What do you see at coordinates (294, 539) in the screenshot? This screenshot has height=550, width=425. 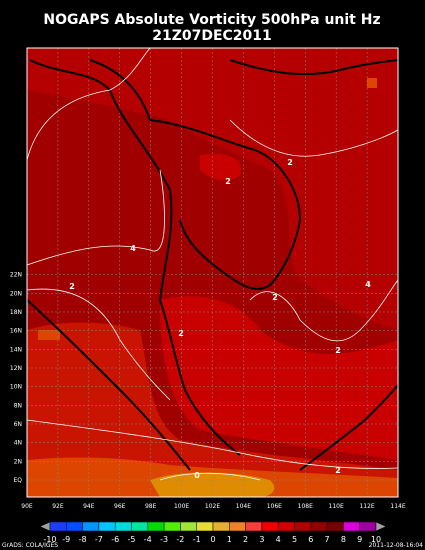 I see `colorbar-label: 5` at bounding box center [294, 539].